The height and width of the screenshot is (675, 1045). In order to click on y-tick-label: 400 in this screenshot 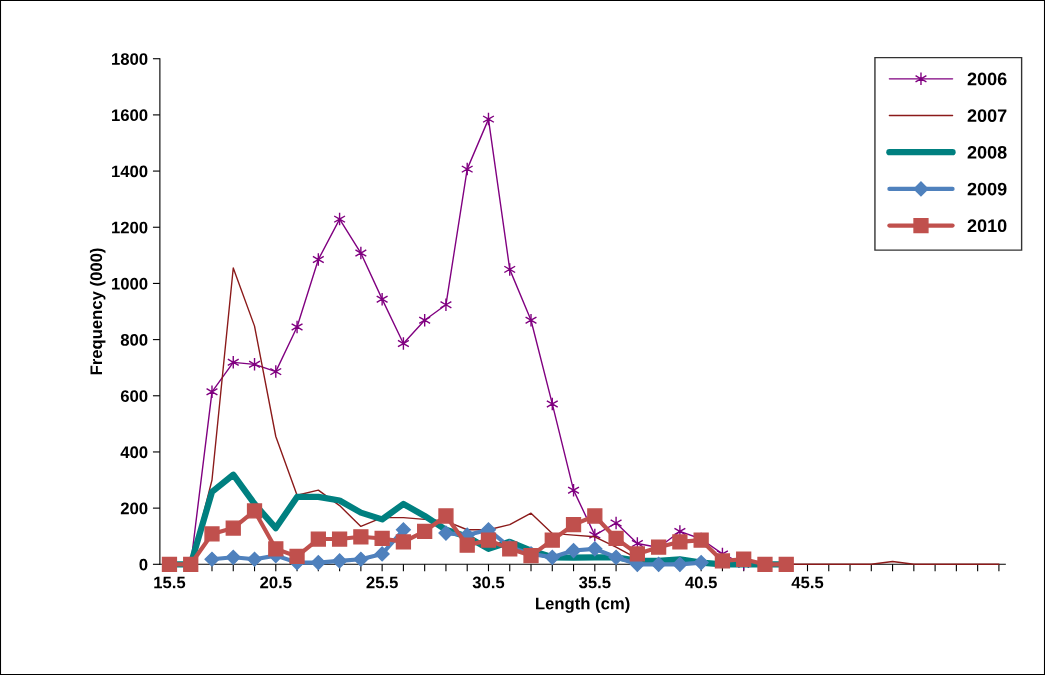, I will do `click(134, 452)`.